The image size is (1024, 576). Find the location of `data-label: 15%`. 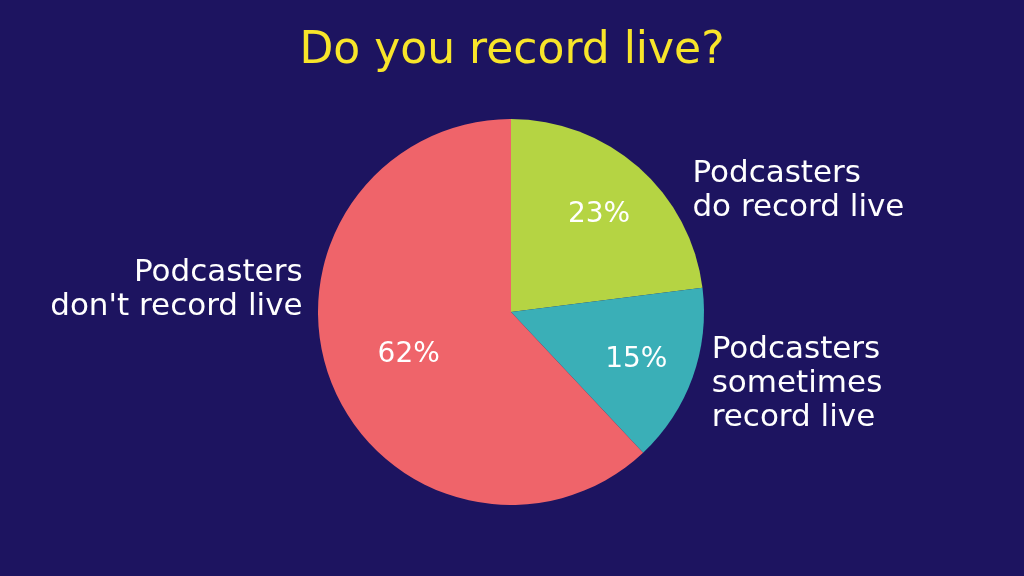

data-label: 15% is located at coordinates (636, 357).